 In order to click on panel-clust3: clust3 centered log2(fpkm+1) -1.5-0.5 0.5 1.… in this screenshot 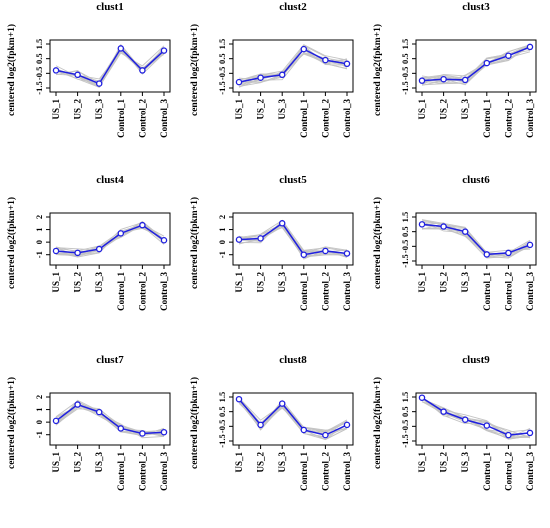, I will do `click(454, 69)`.